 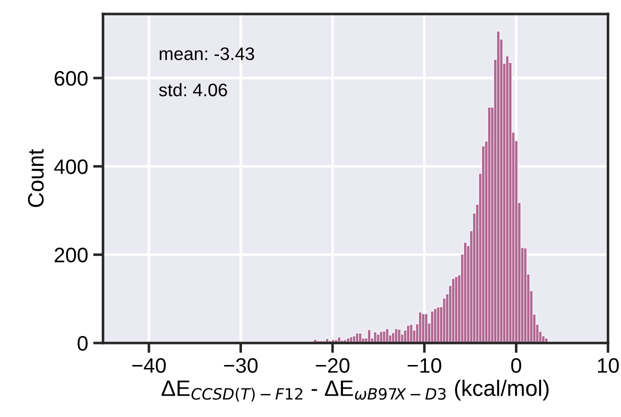 I want to click on x-tick-label: −40, so click(x=149, y=365).